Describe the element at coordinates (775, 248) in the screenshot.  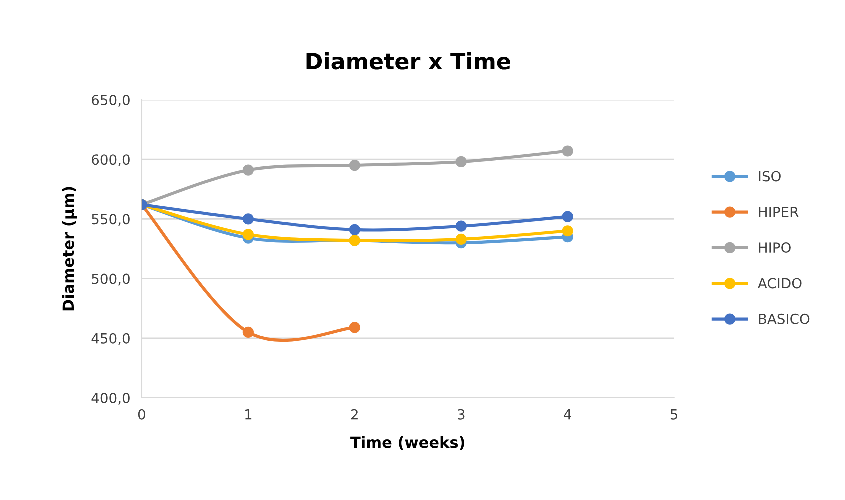
I see `legend-label: HIPO` at that location.